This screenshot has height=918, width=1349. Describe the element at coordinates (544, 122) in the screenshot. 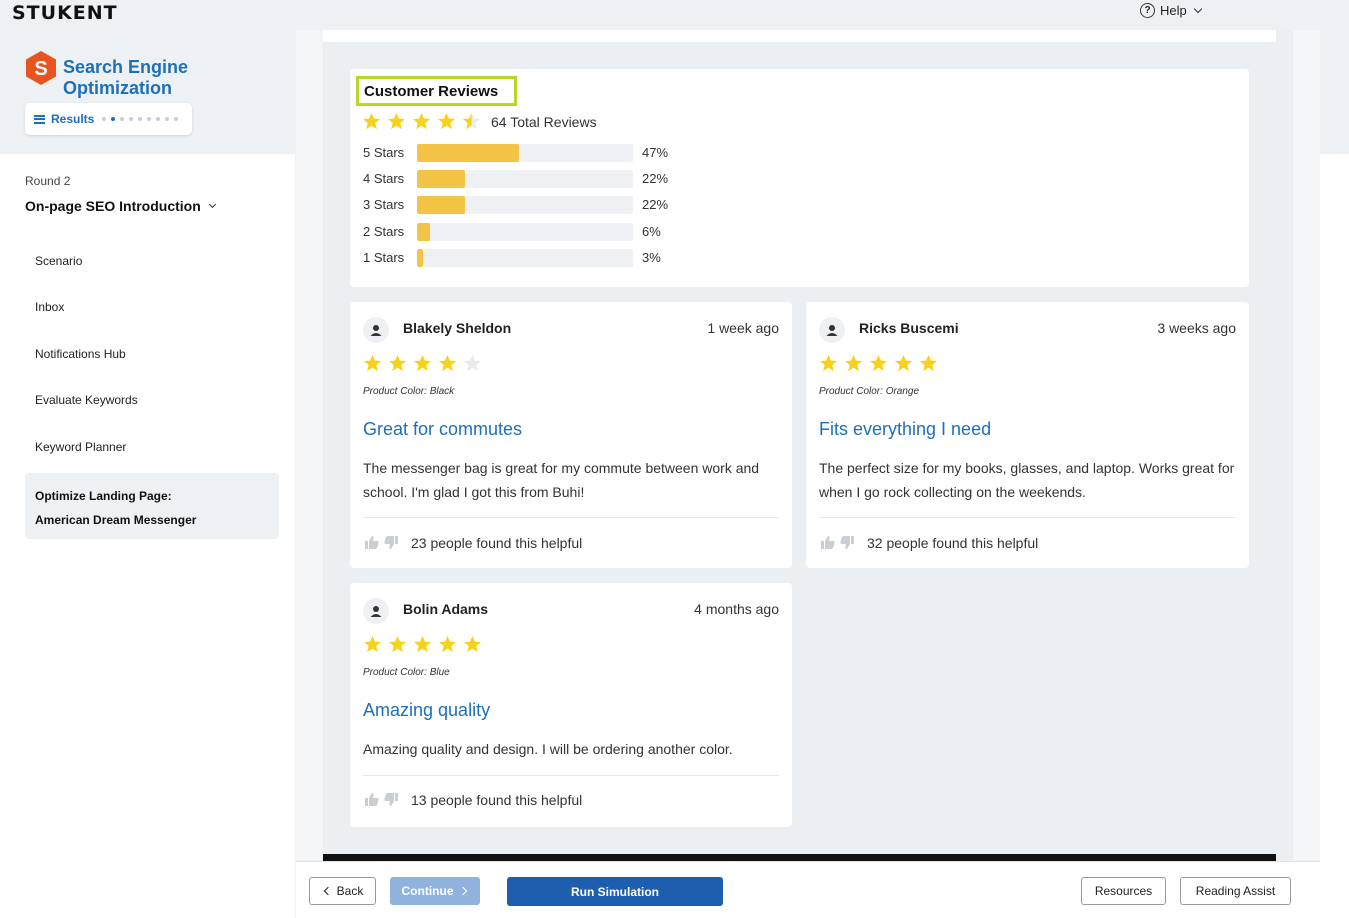

I see `total-reviews: 64 Total Reviews` at that location.